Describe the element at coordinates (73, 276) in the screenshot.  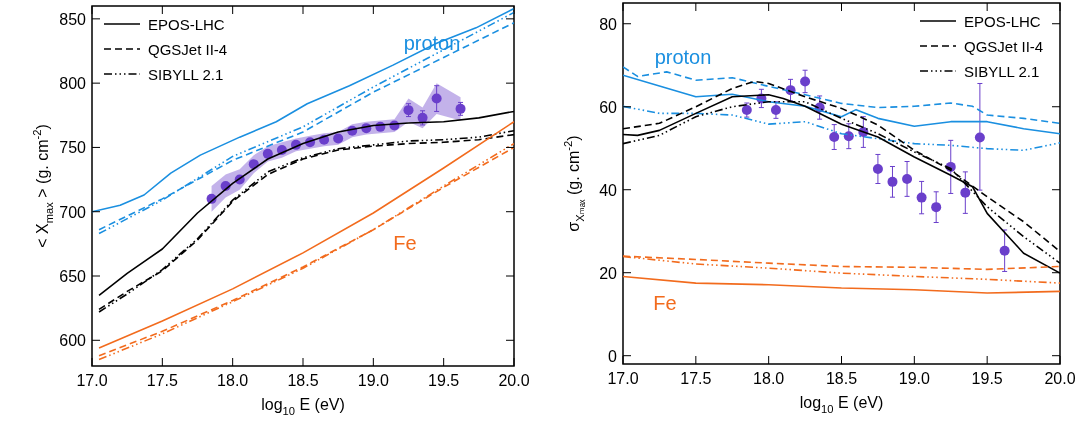
I see `y-tick-label: 650` at that location.